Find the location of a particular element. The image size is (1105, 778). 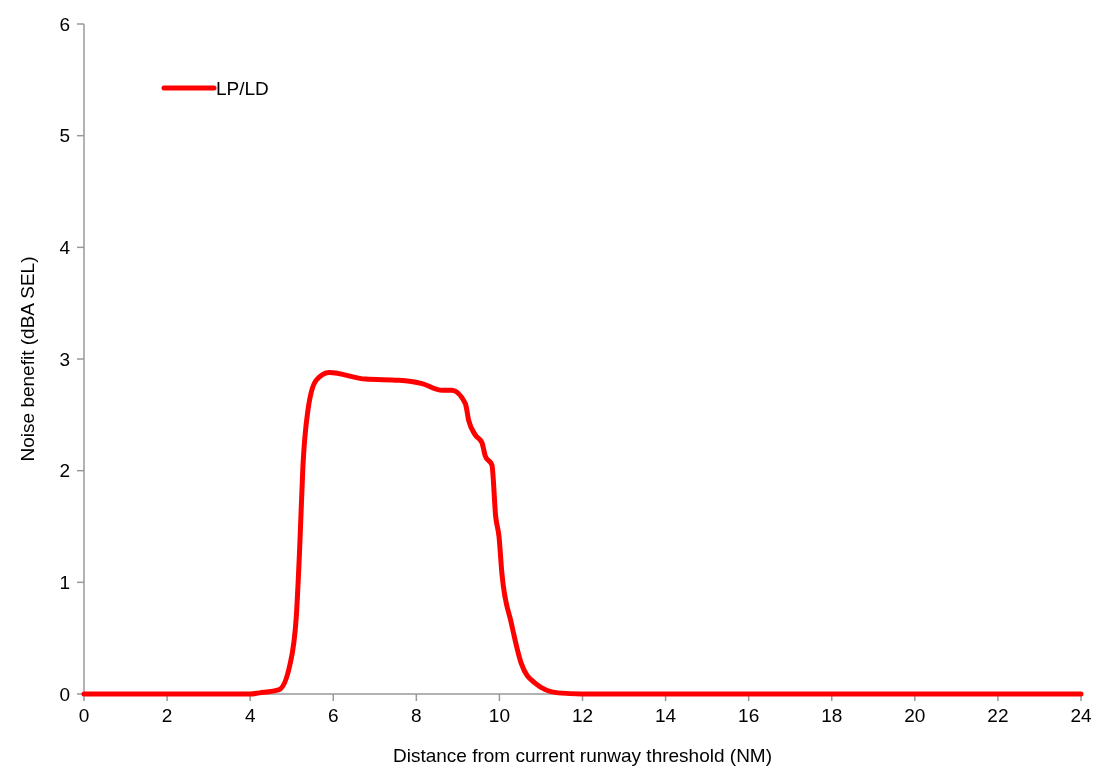

x-tick-label: 10 is located at coordinates (499, 715).